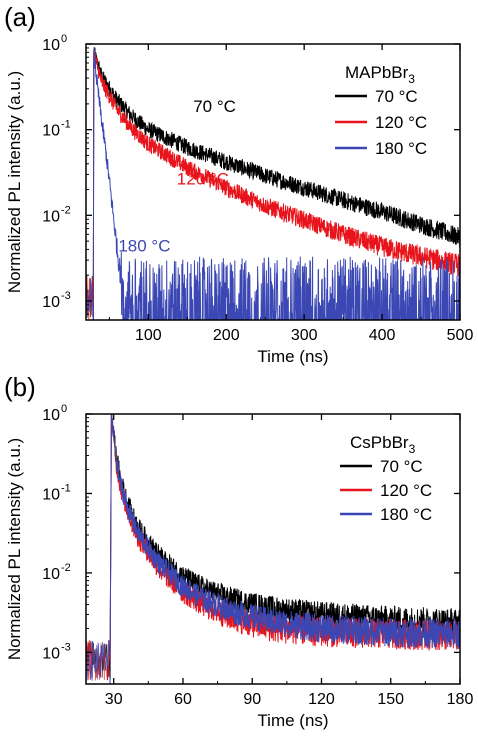 The height and width of the screenshot is (746, 478). I want to click on x-tick-label: 120, so click(321, 699).